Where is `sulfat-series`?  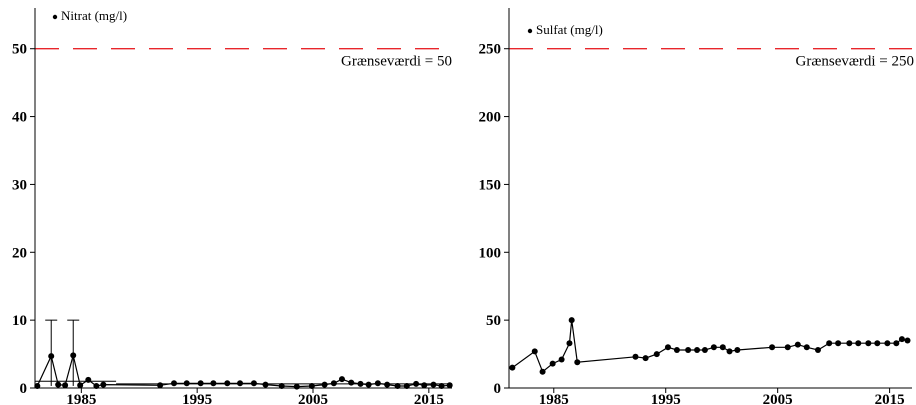
sulfat-series is located at coordinates (710, 346).